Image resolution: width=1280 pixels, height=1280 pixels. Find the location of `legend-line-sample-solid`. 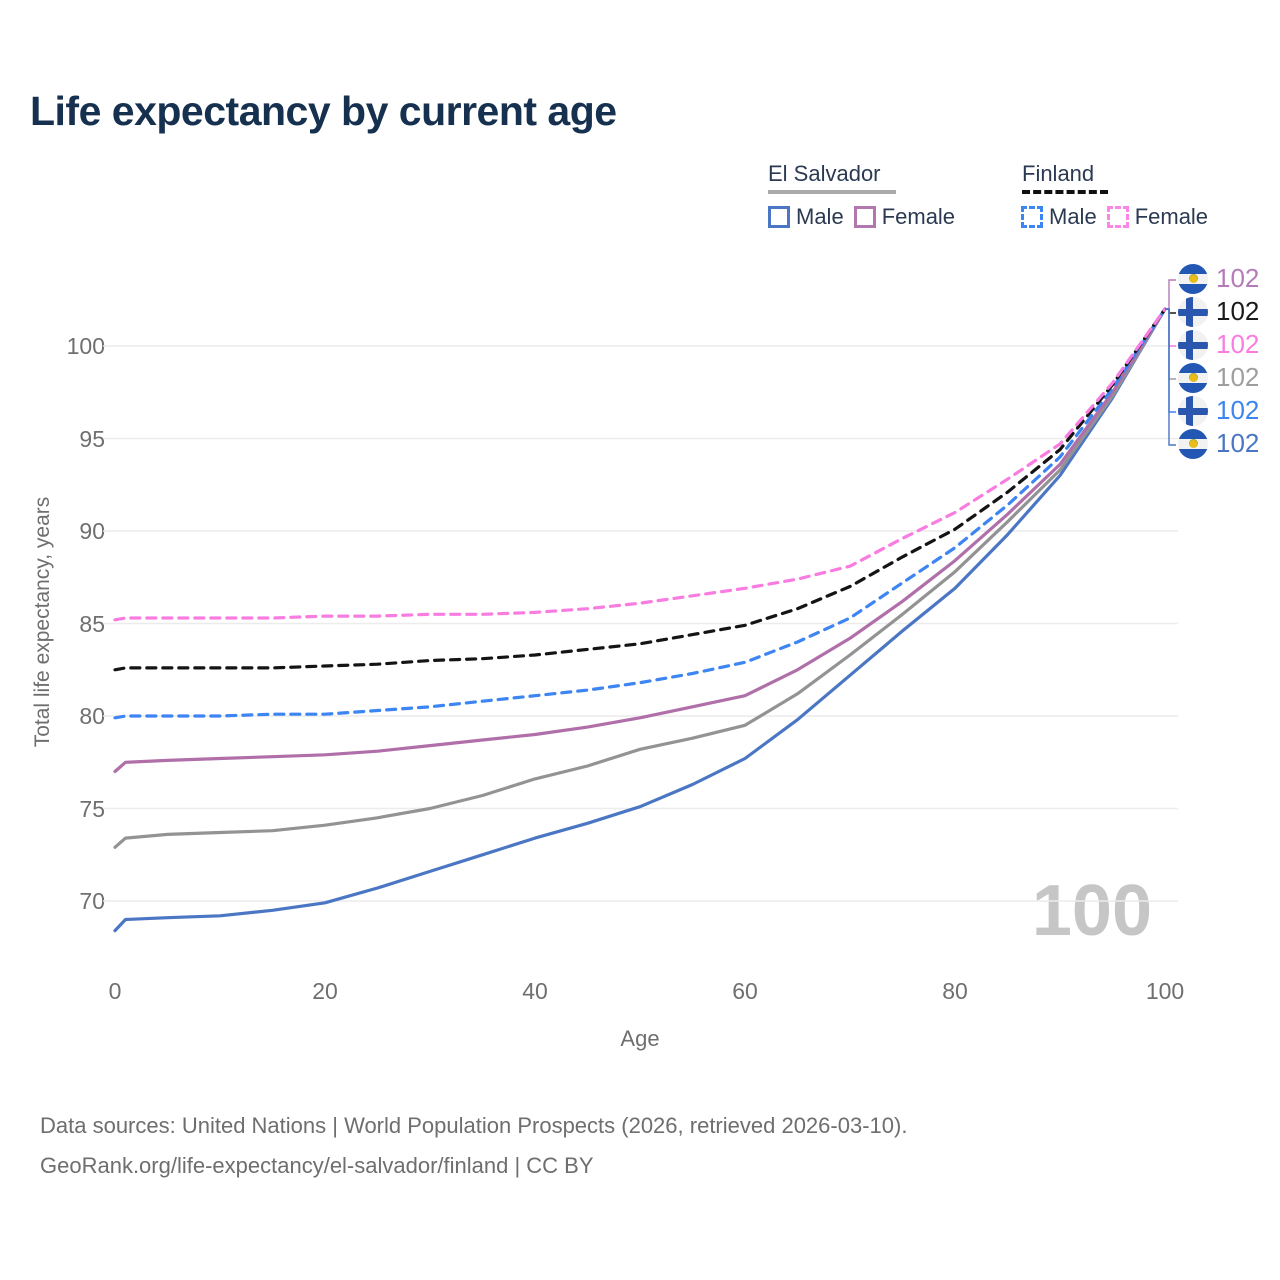

legend-line-sample-solid is located at coordinates (832, 192).